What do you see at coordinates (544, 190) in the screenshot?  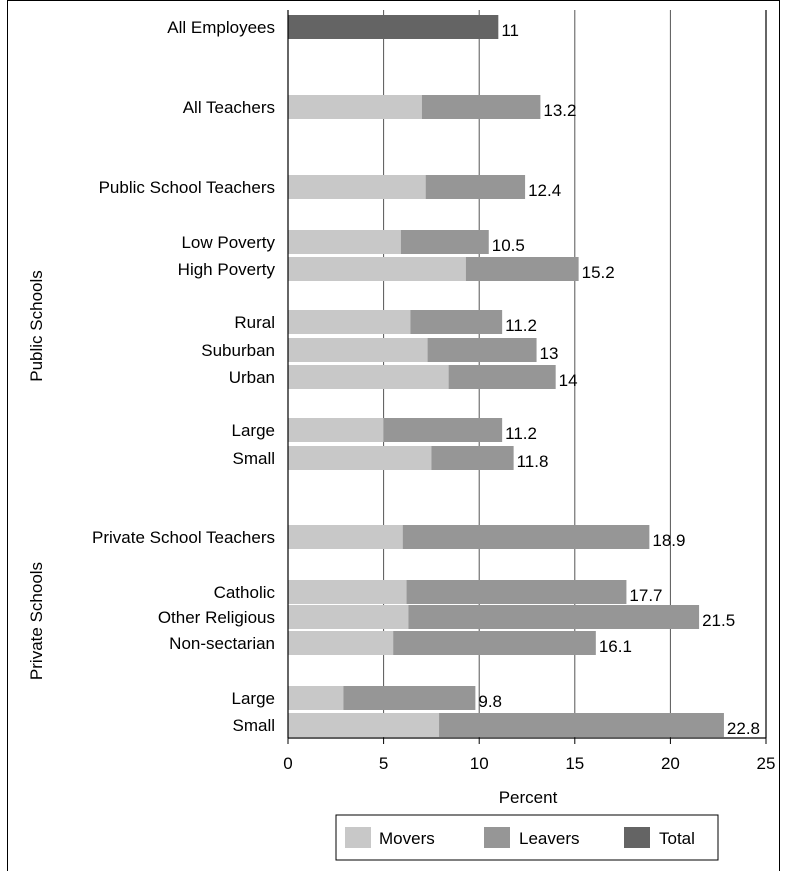 I see `value-label: 12.4` at bounding box center [544, 190].